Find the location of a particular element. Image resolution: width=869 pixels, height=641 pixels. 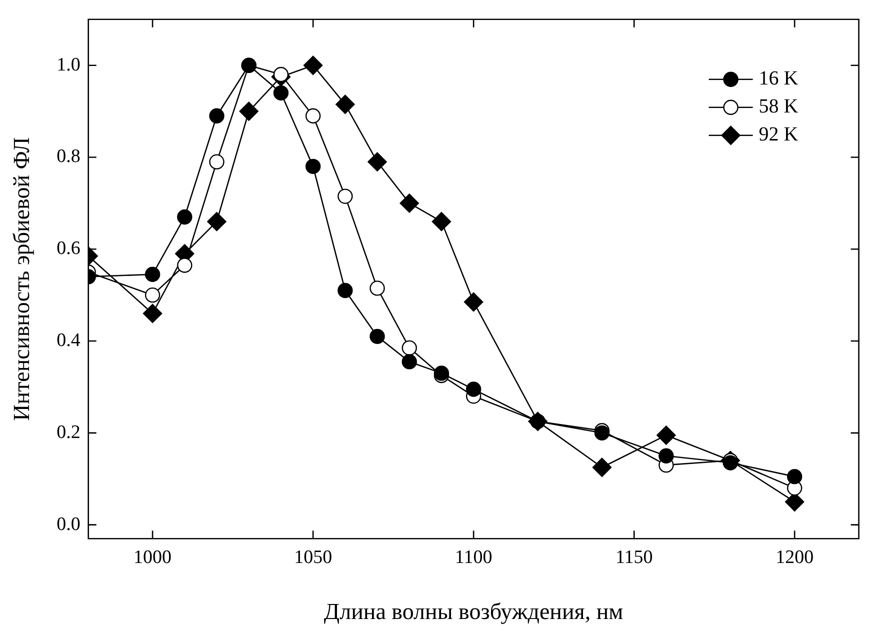

y-tick-label: 0.6 is located at coordinates (68, 249).